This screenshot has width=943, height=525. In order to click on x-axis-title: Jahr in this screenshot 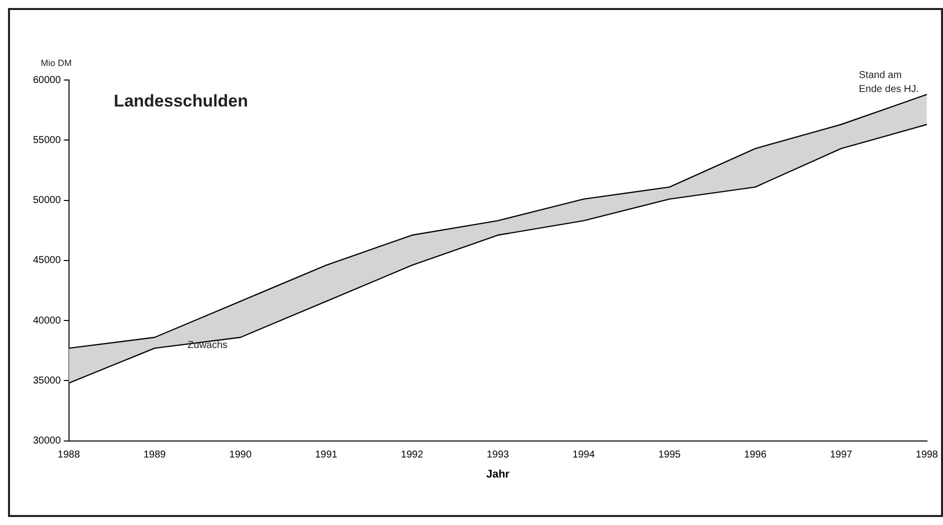, I will do `click(498, 474)`.